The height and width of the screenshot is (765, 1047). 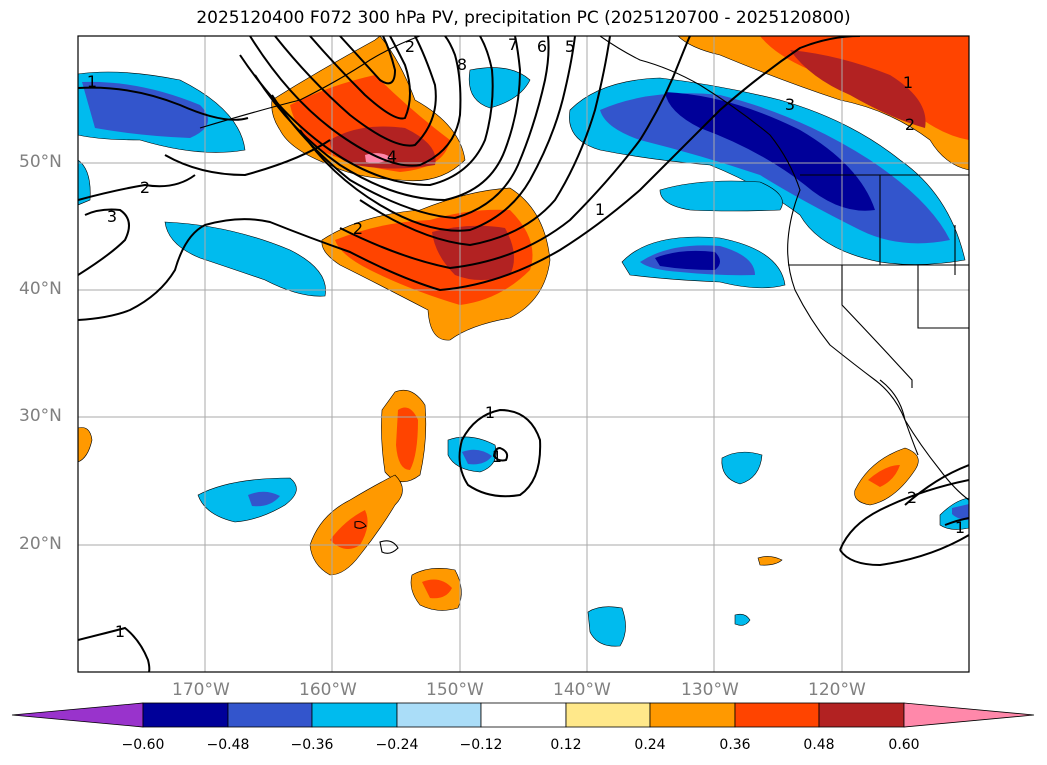 What do you see at coordinates (837, 690) in the screenshot?
I see `lon-label-120w: 120°W` at bounding box center [837, 690].